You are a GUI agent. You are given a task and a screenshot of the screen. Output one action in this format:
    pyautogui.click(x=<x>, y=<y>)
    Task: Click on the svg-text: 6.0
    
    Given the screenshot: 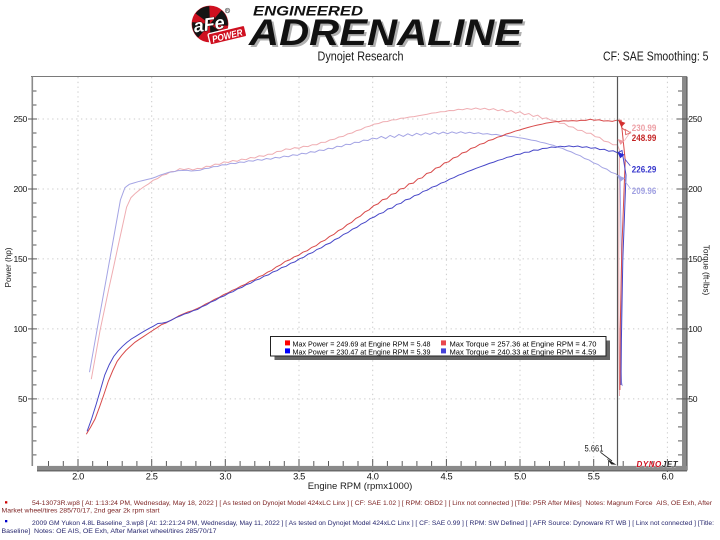 What is the action you would take?
    pyautogui.click(x=667, y=476)
    